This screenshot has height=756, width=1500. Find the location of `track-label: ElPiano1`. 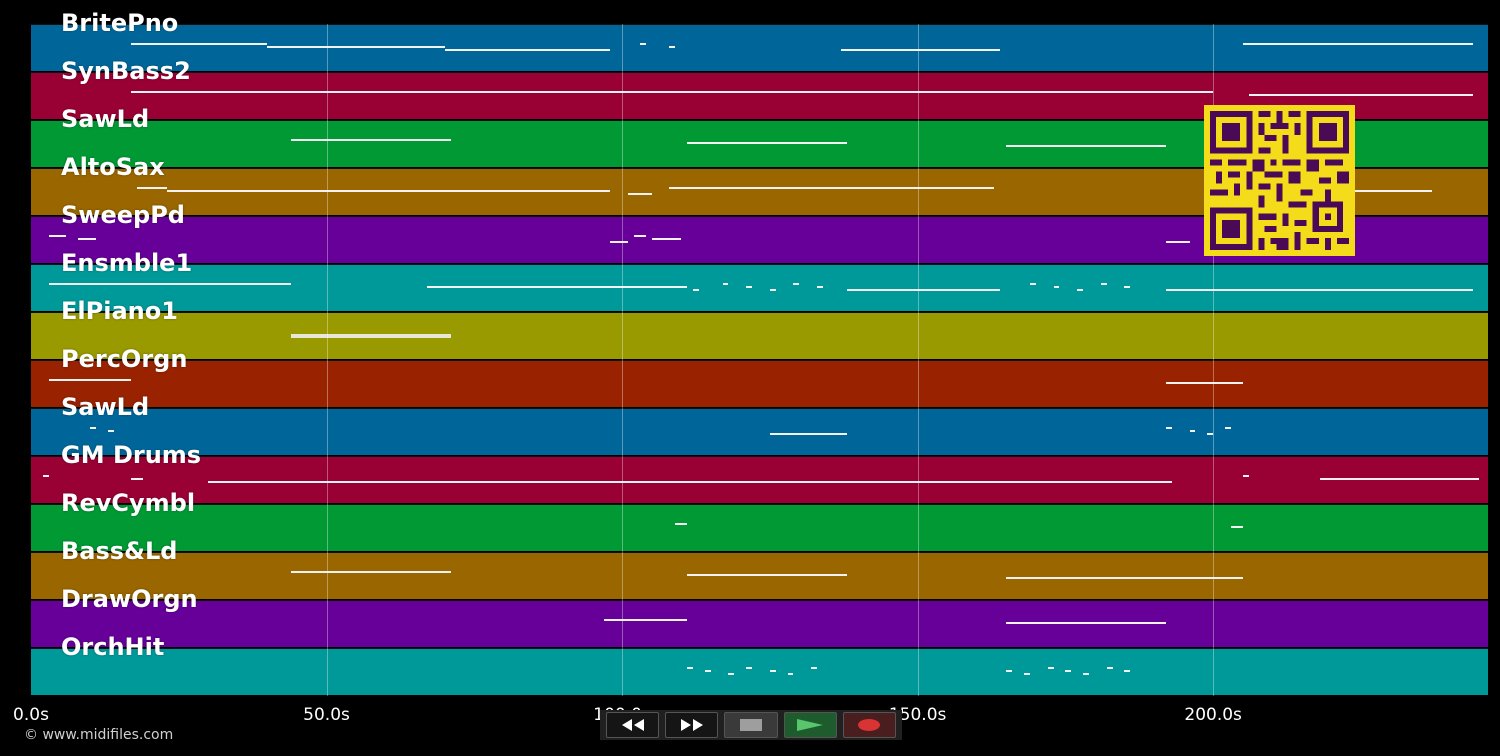

track-label: ElPiano1 is located at coordinates (119, 311).